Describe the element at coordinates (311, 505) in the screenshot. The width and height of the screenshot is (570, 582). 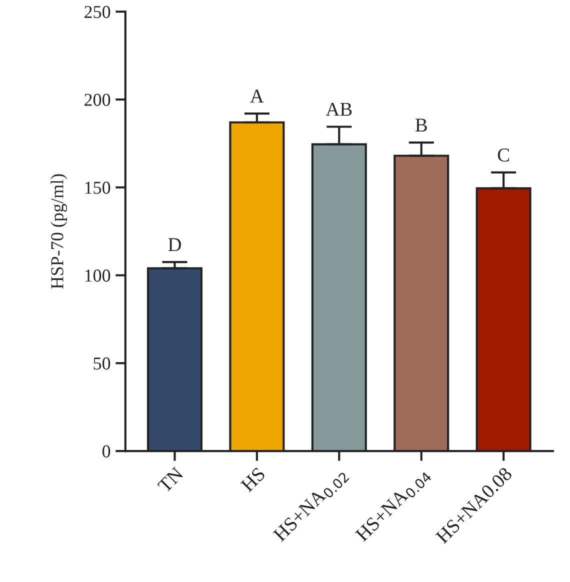
I see `x-tick-label: HS+NA$_{0.02}$` at that location.